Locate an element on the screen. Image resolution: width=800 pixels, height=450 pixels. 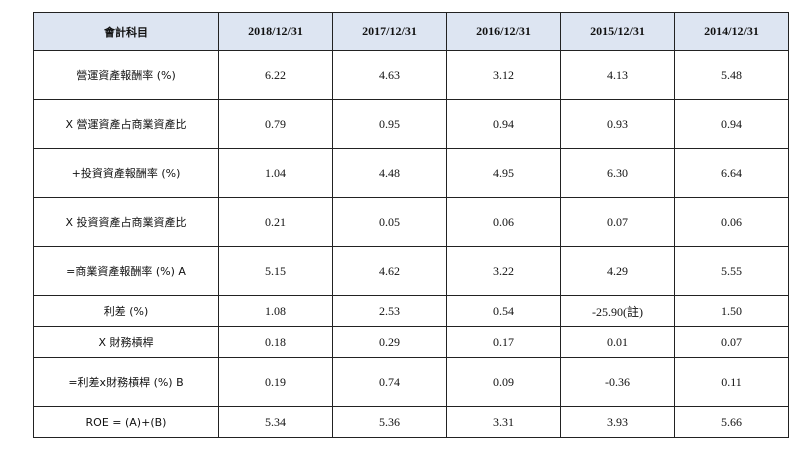
table-cell: 3.93 is located at coordinates (617, 422).